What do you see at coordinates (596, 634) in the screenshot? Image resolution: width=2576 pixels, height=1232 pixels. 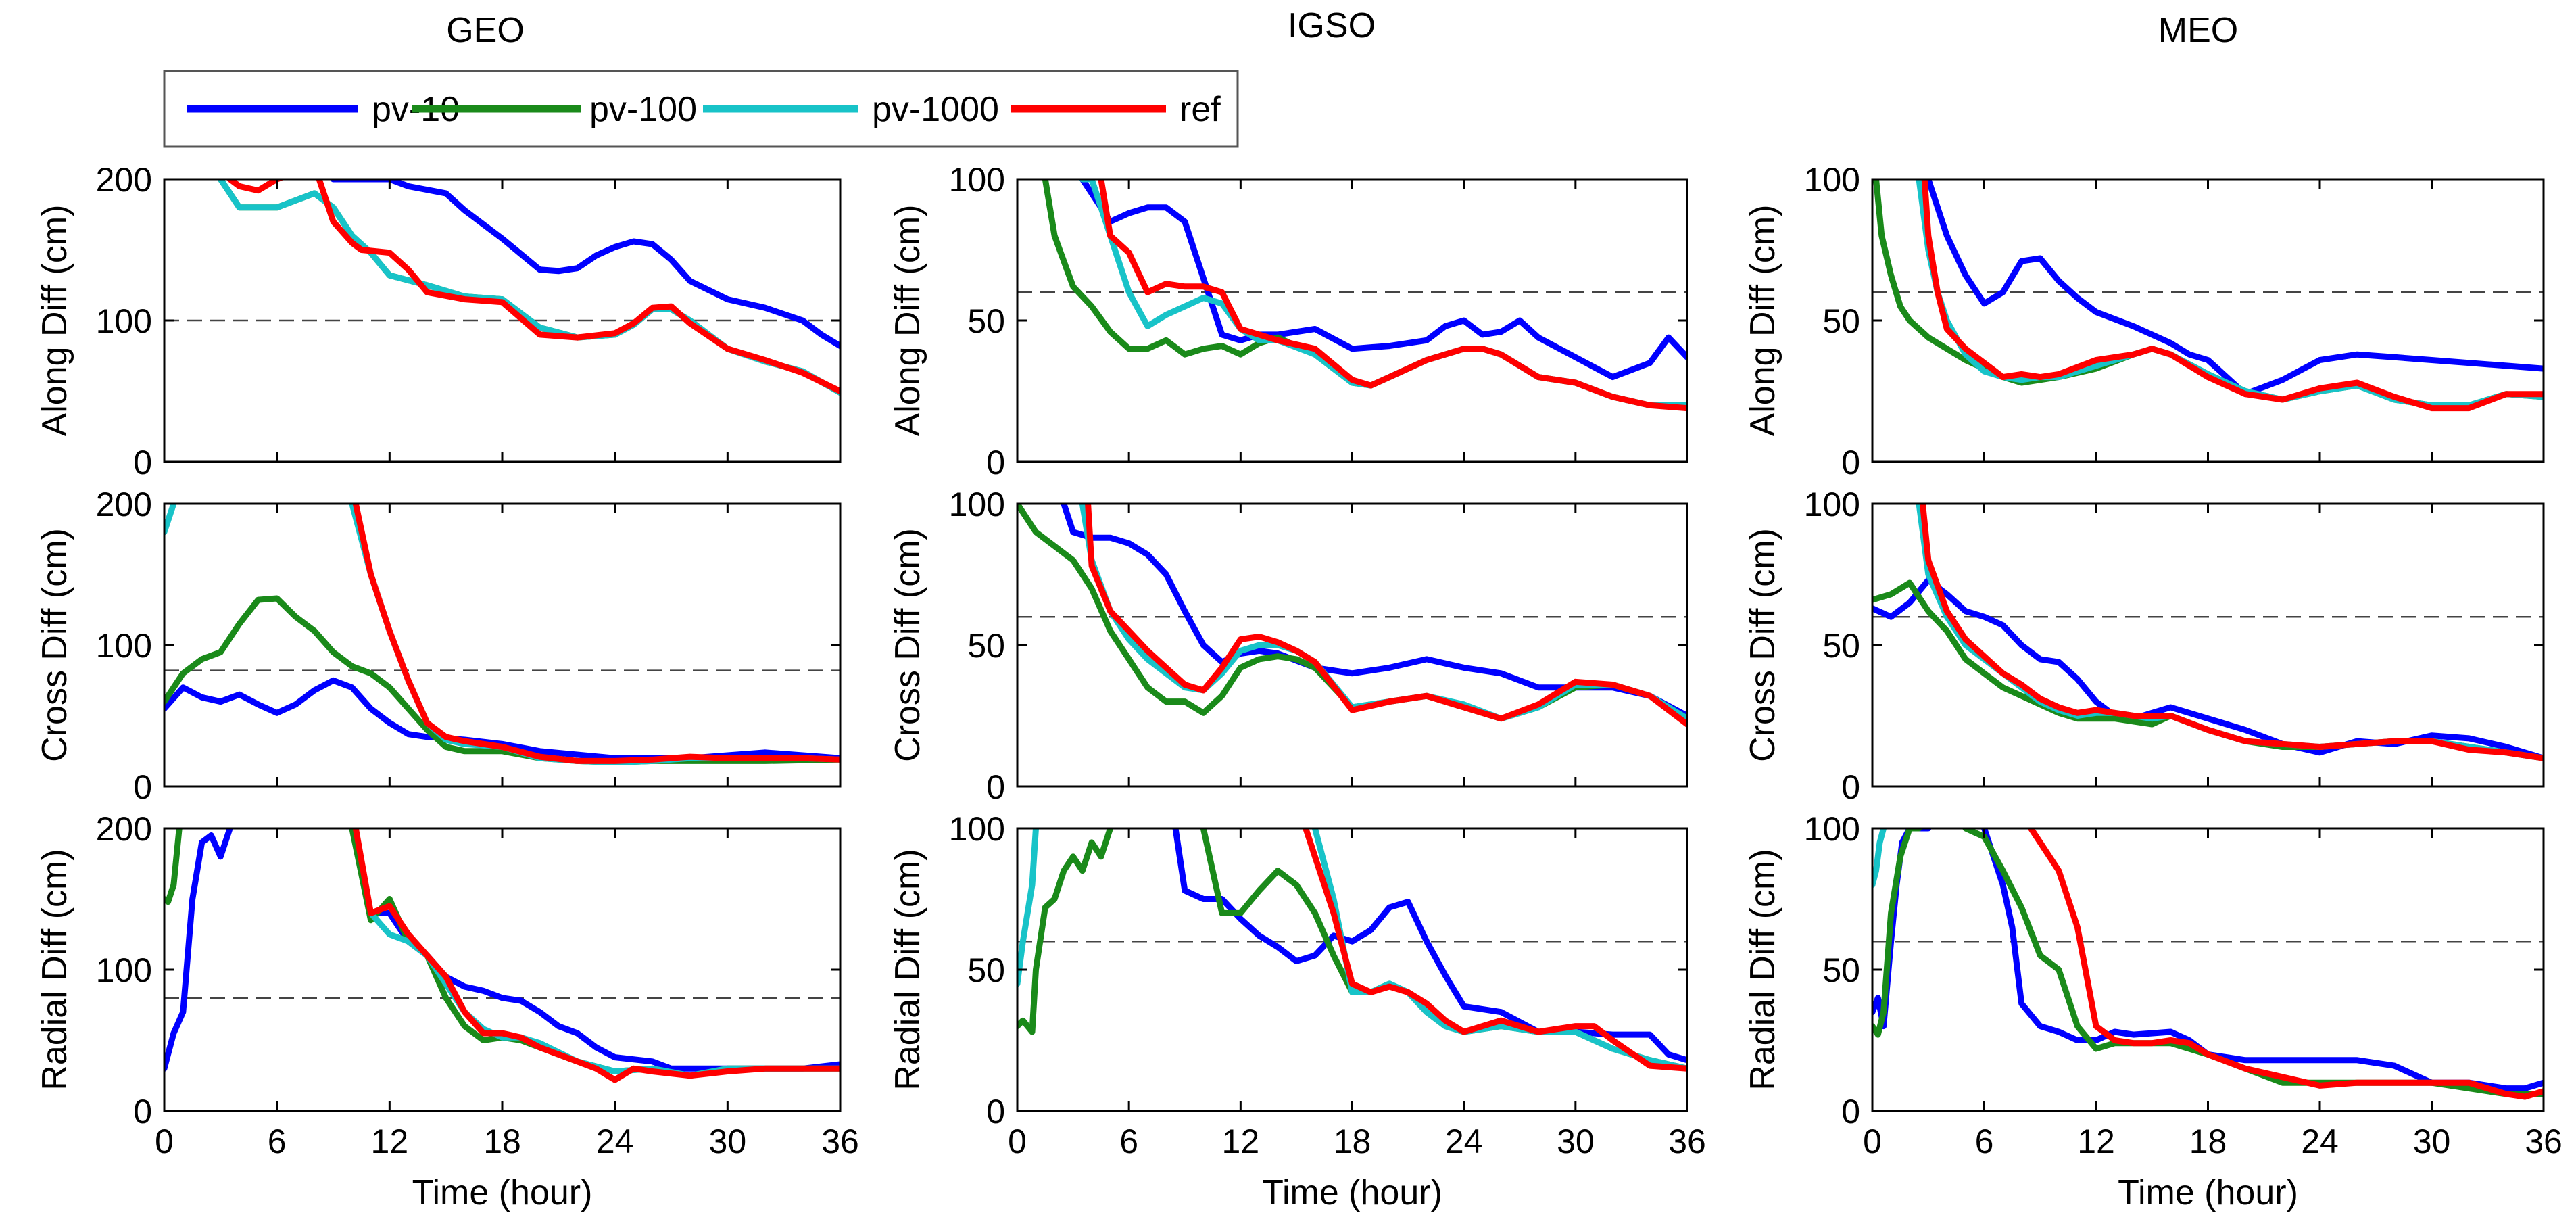 I see `series-line-geo-cross-ref` at bounding box center [596, 634].